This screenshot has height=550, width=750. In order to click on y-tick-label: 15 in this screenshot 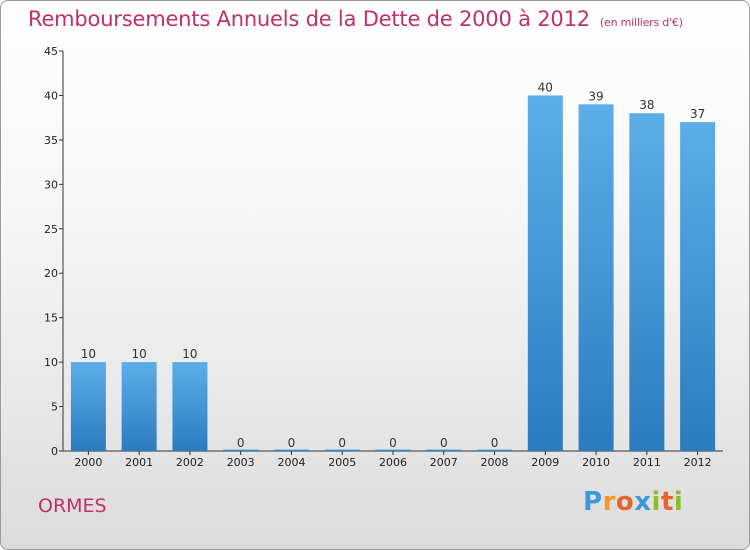, I will do `click(51, 318)`.